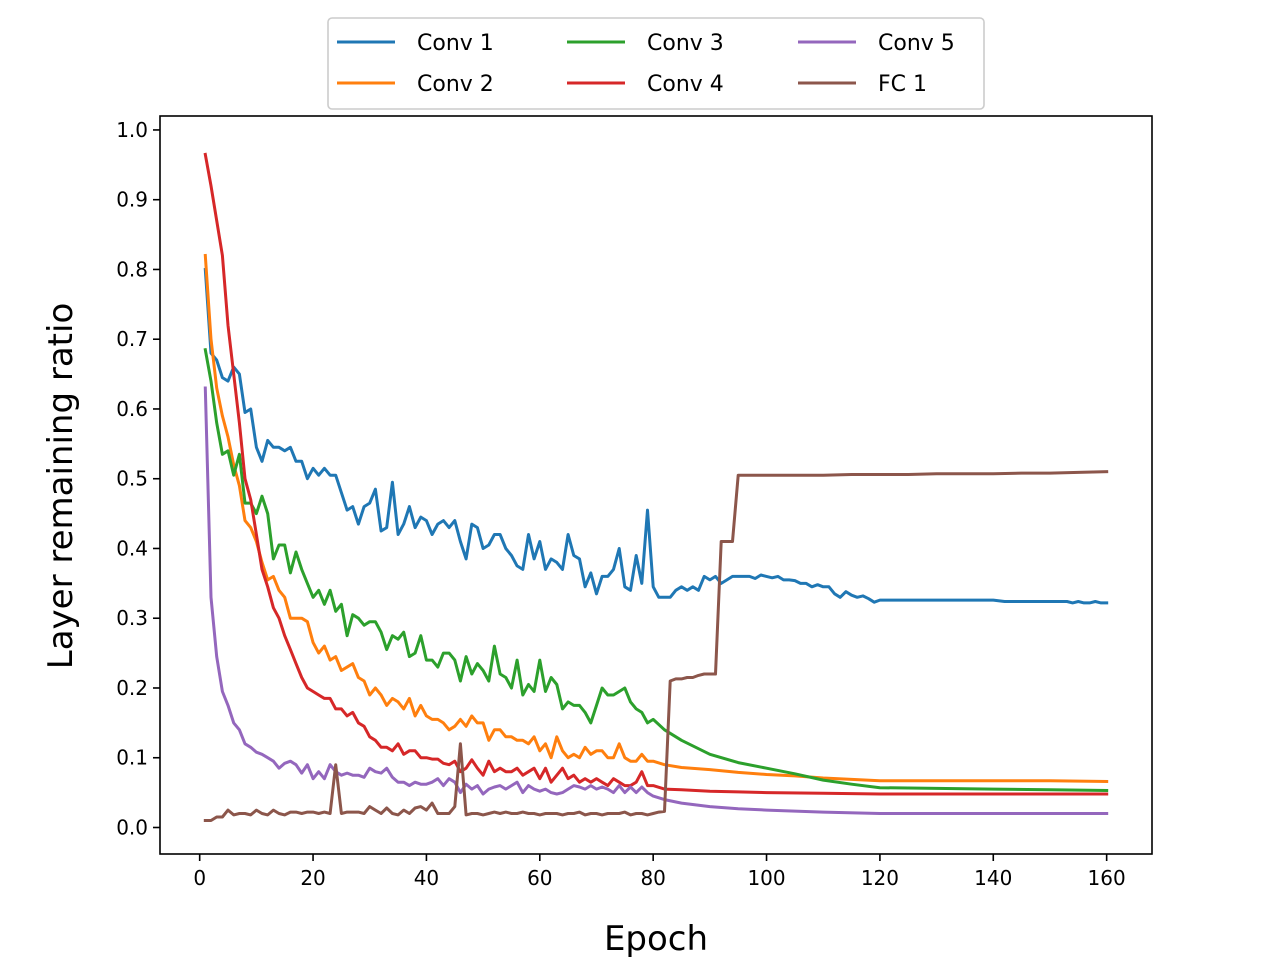  What do you see at coordinates (993, 878) in the screenshot?
I see `x-tick-label: 140` at bounding box center [993, 878].